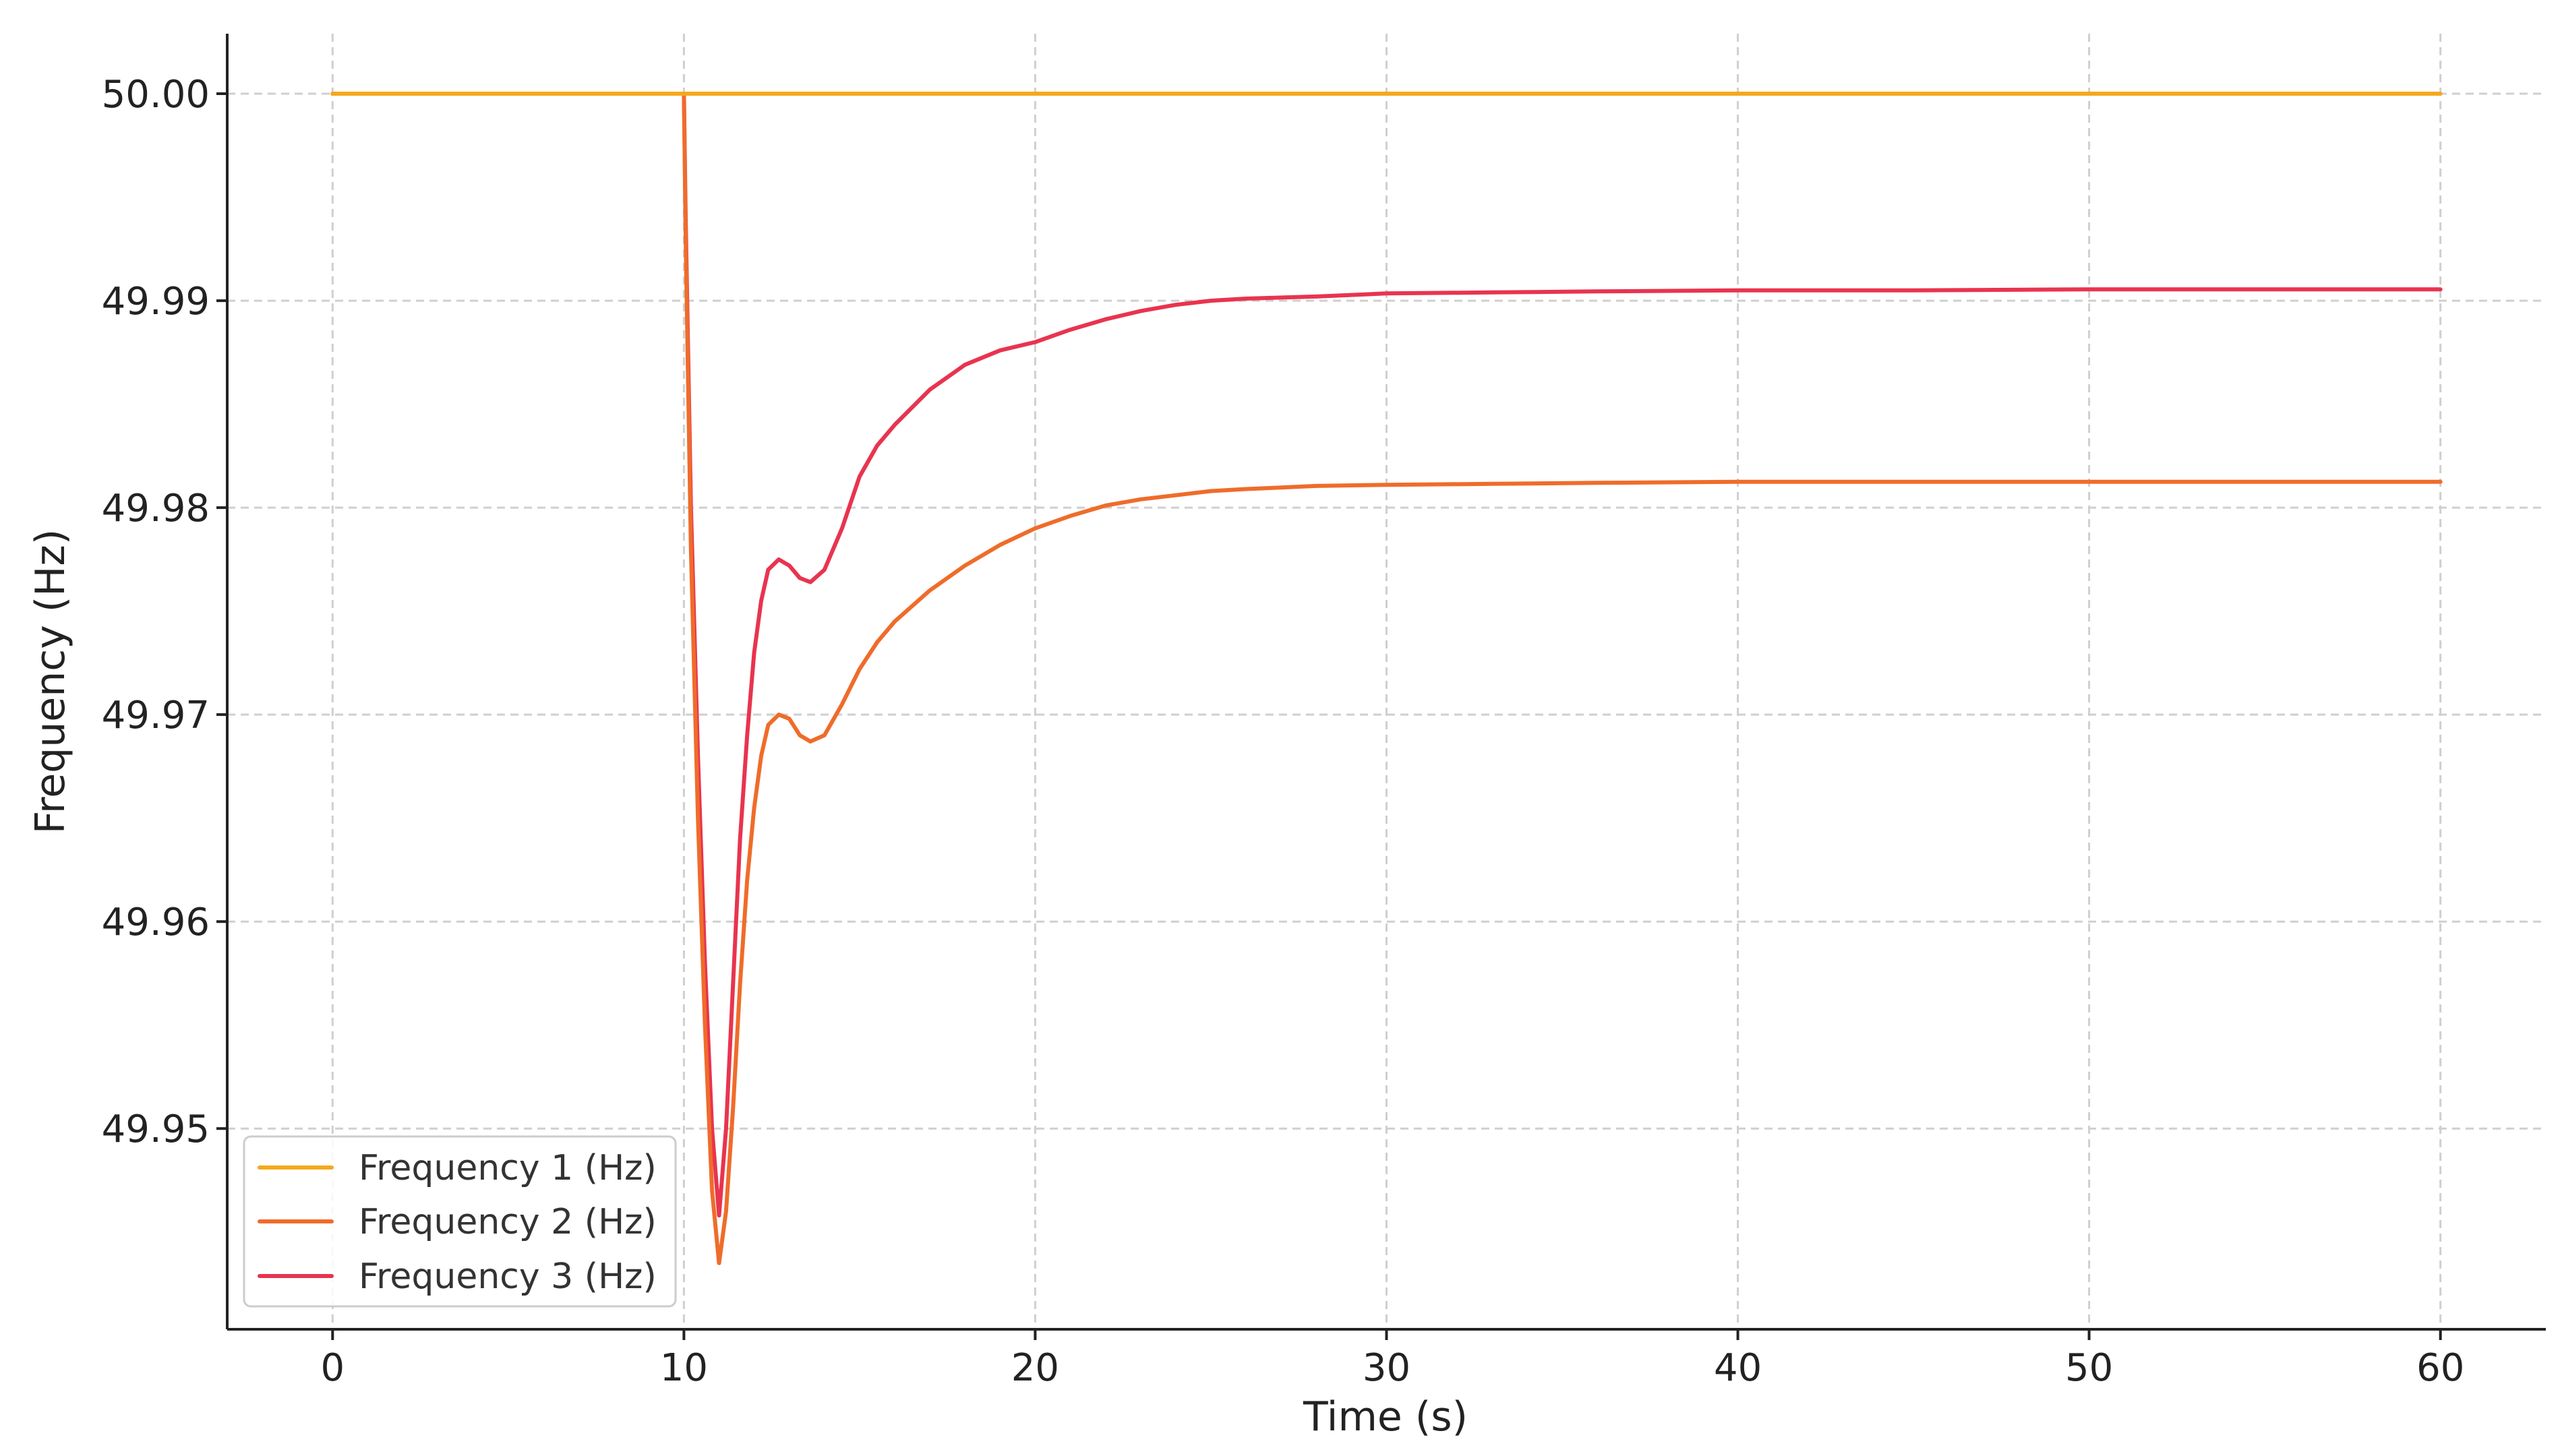 Image resolution: width=2562 pixels, height=1456 pixels. Describe the element at coordinates (508, 1222) in the screenshot. I see `legend-label-frequency-2: Frequency 2 (Hz)` at that location.